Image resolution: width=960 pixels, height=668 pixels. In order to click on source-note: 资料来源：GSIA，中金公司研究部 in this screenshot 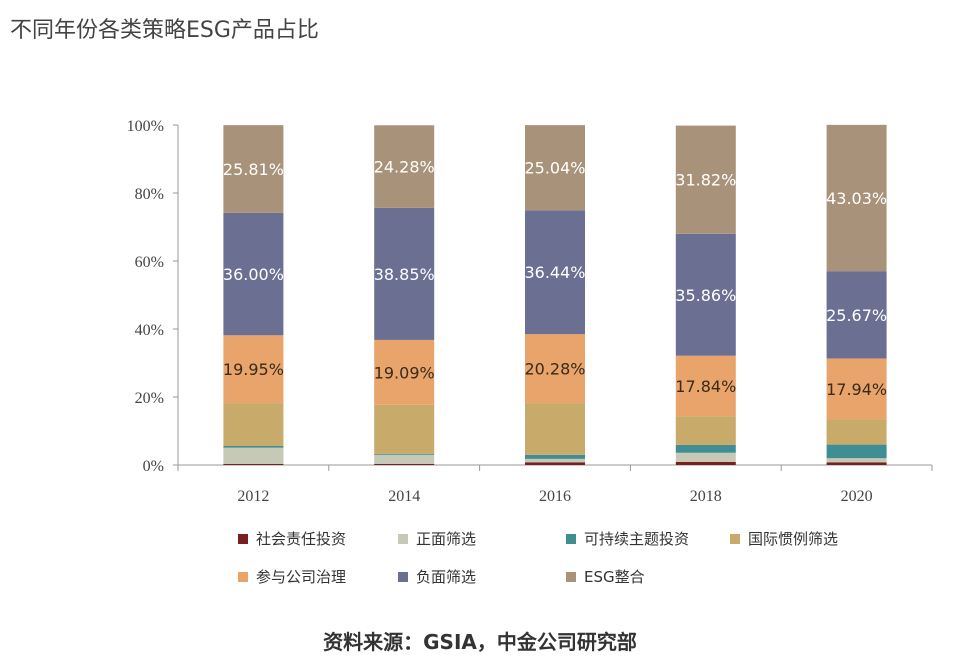, I will do `click(480, 642)`.